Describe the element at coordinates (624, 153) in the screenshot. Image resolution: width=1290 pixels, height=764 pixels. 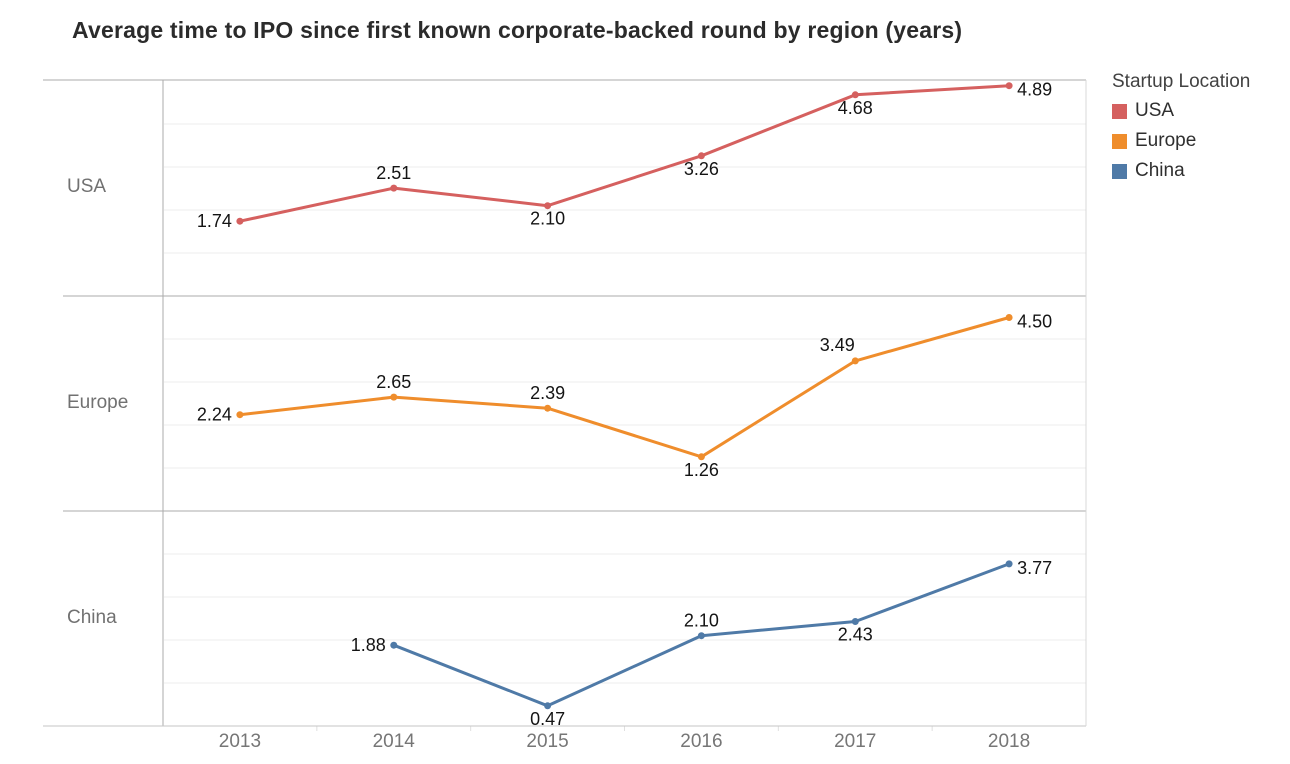
I see `series-line-usa` at that location.